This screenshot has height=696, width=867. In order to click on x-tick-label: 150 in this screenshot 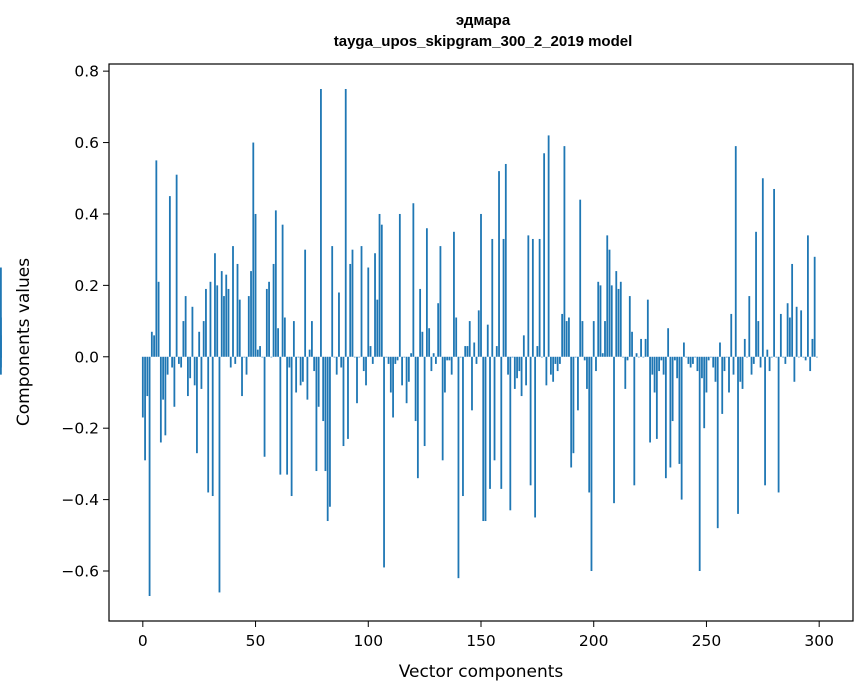, I will do `click(481, 641)`.